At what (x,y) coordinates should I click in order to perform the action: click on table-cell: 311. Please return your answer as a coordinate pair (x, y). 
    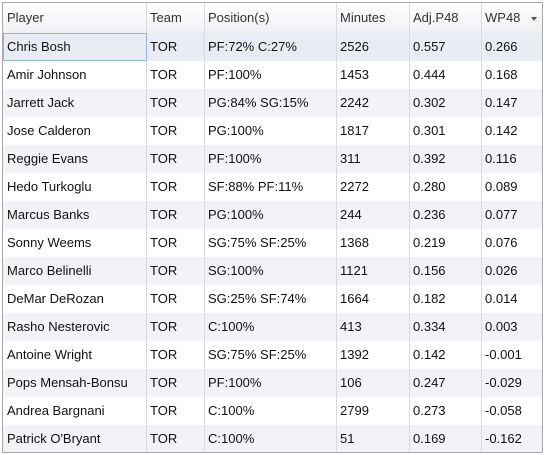
    Looking at the image, I should click on (350, 158).